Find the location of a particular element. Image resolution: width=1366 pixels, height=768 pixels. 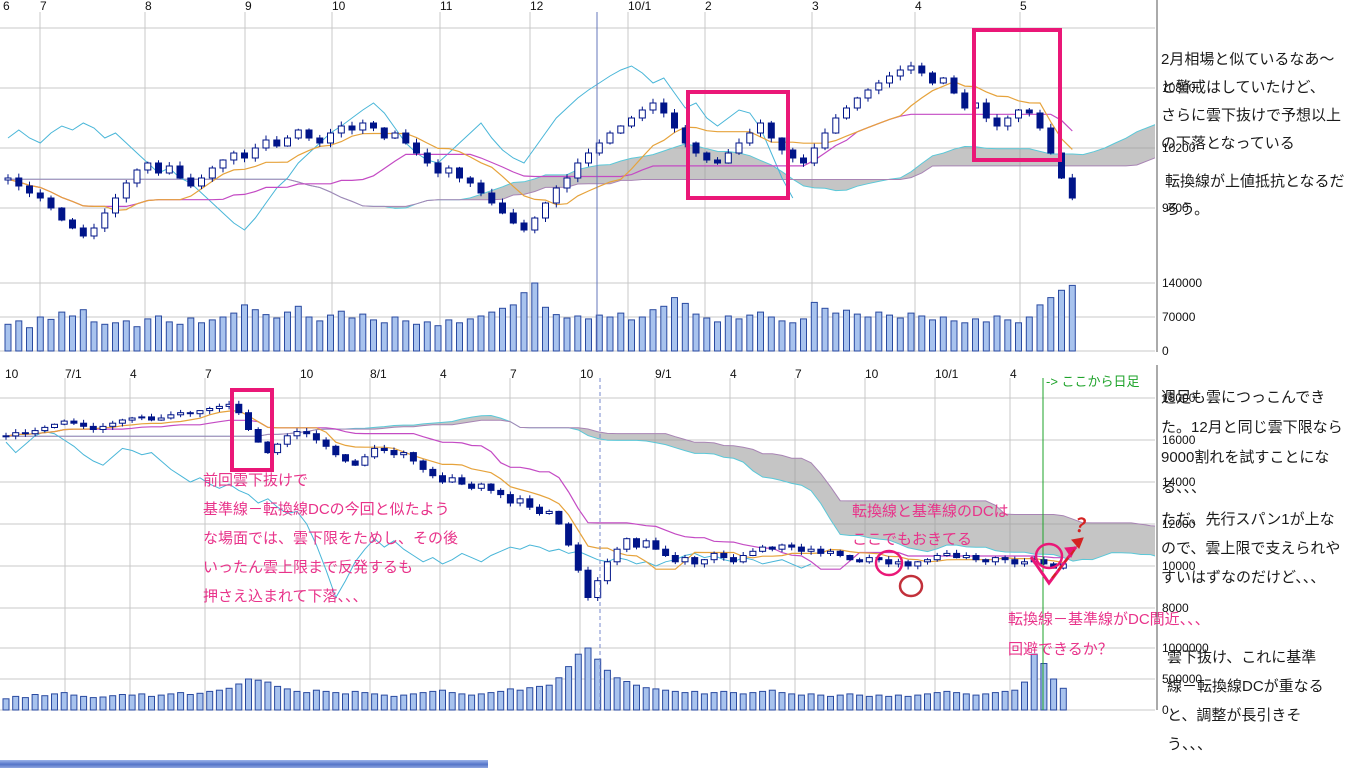

x-axis-label: 4 is located at coordinates (733, 374).